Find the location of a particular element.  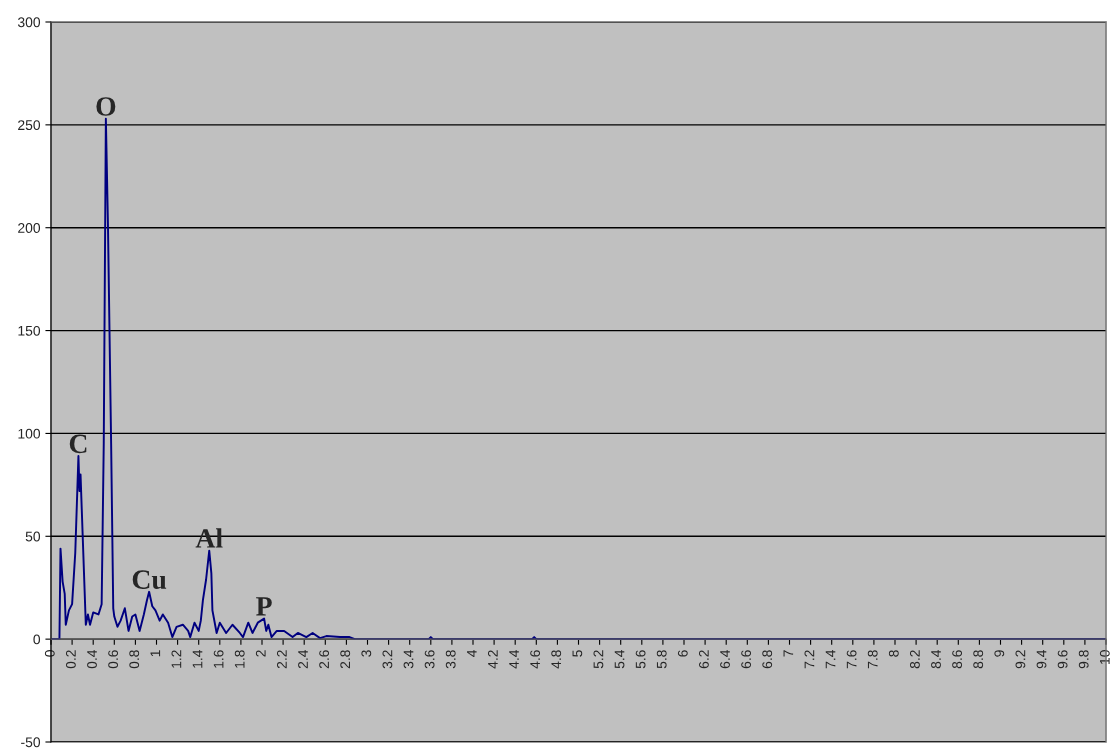

x-tick-label: 9.8 is located at coordinates (1083, 659).